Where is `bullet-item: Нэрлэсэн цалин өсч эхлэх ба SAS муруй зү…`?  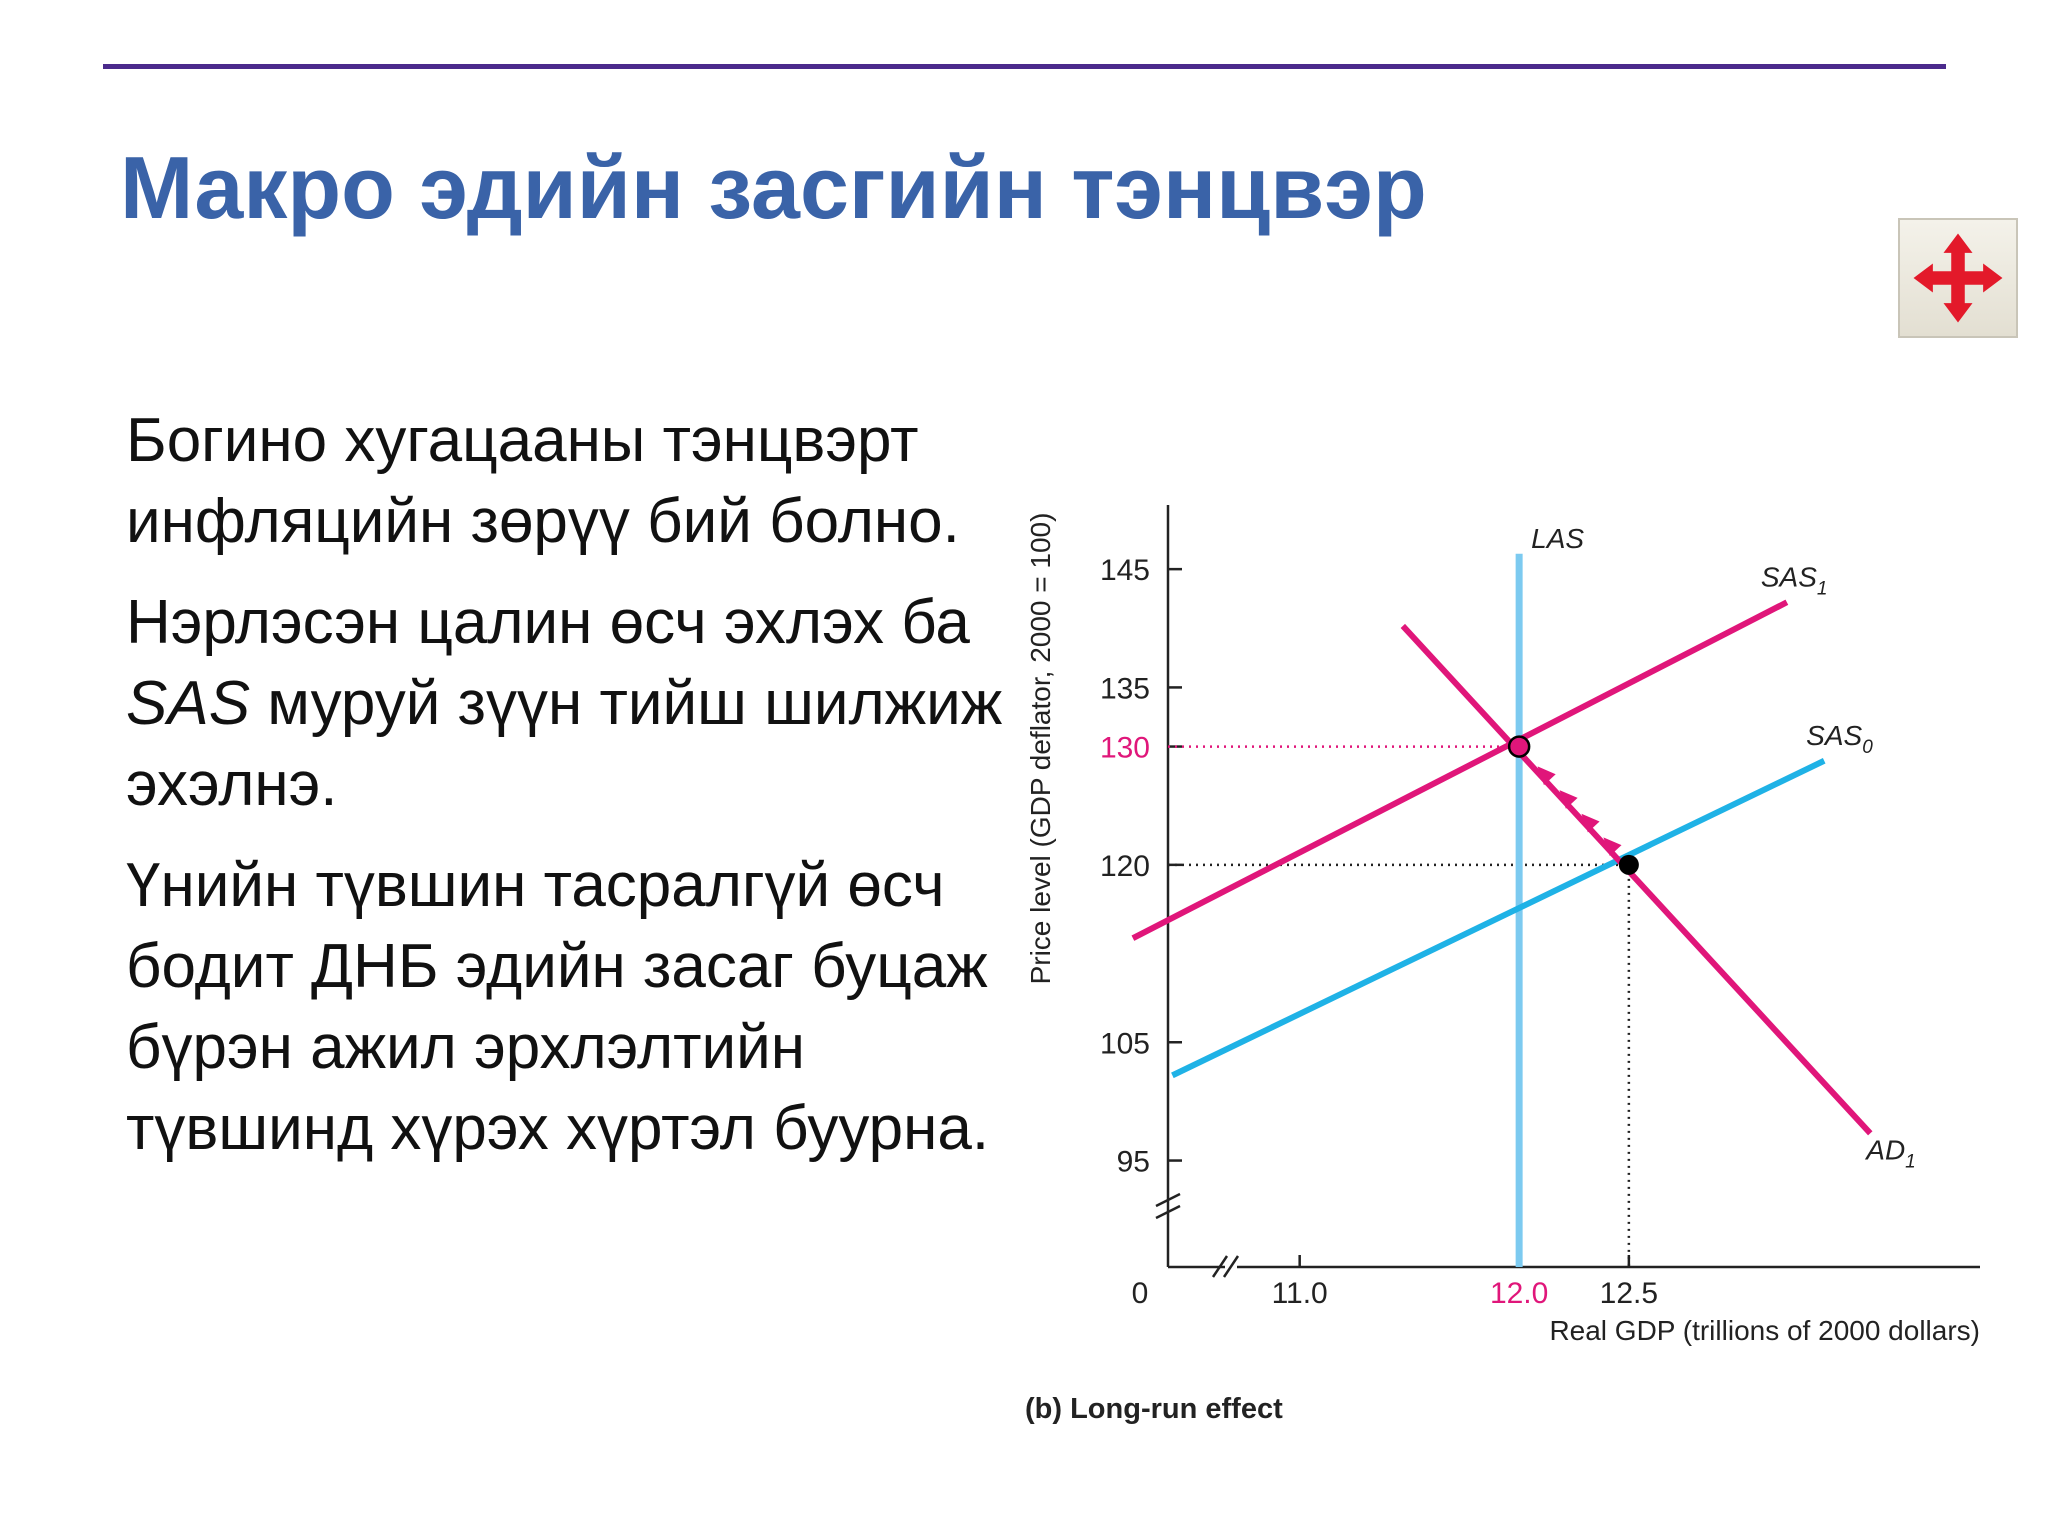 bullet-item: Нэрлэсэн цалин өсч эхлэх ба SAS муруй зү… is located at coordinates (566, 703).